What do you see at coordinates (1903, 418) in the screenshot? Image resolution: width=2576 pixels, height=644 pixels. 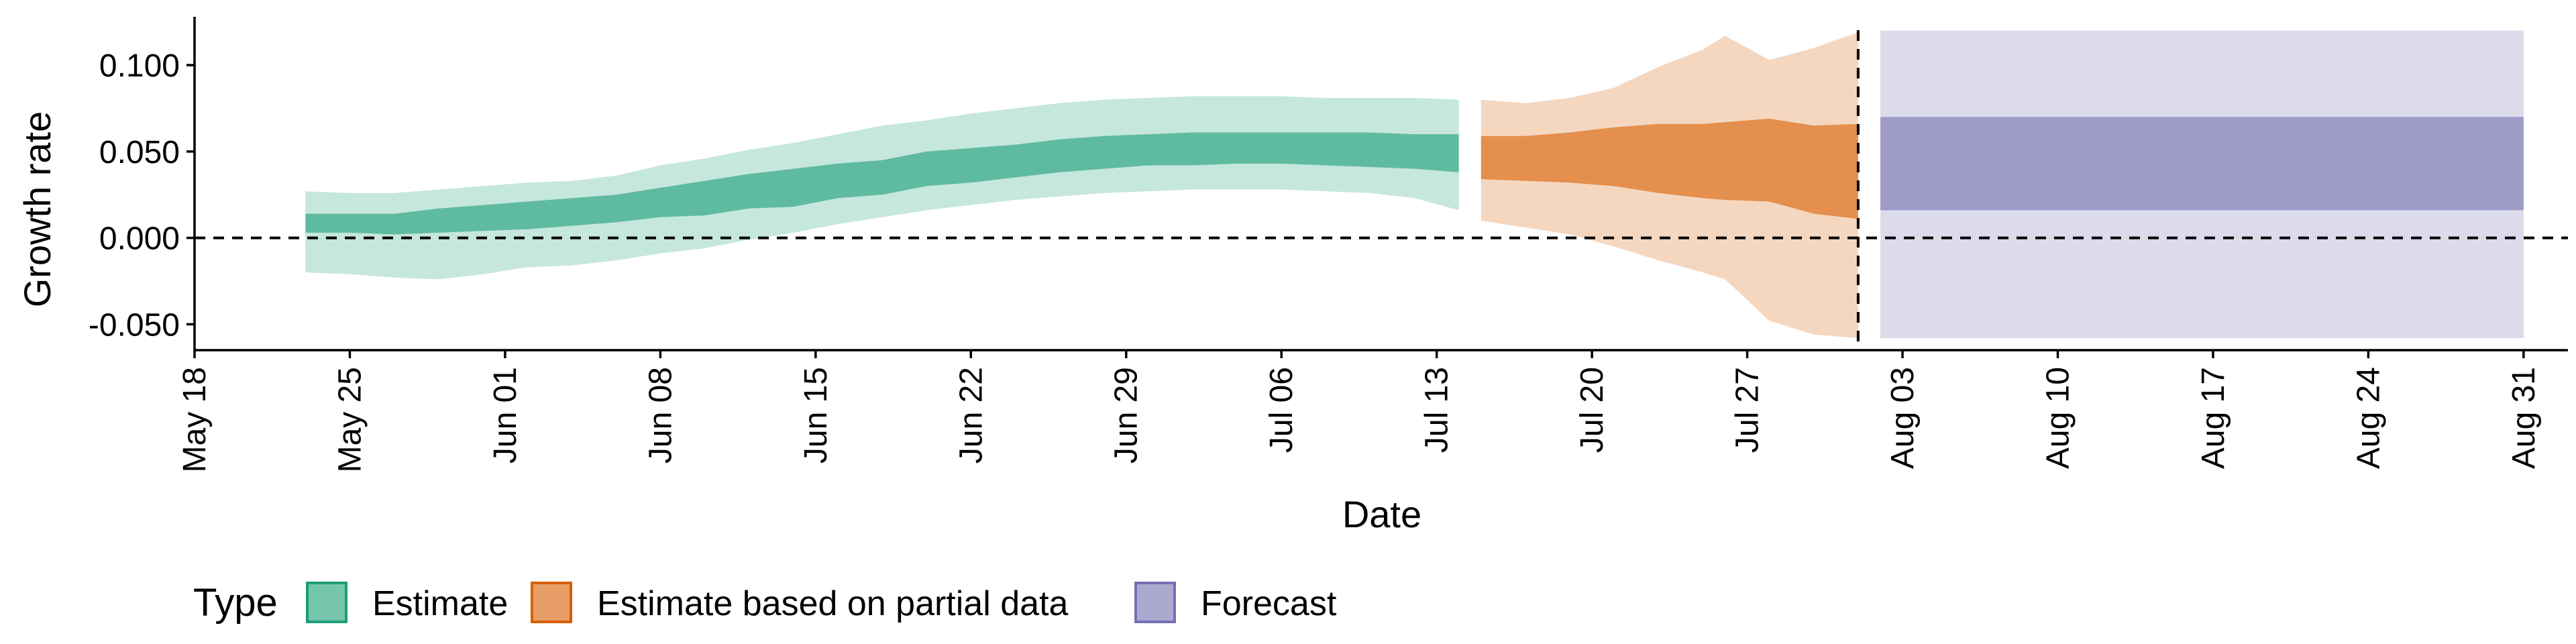 I see `x-tick-label: Aug 03` at bounding box center [1903, 418].